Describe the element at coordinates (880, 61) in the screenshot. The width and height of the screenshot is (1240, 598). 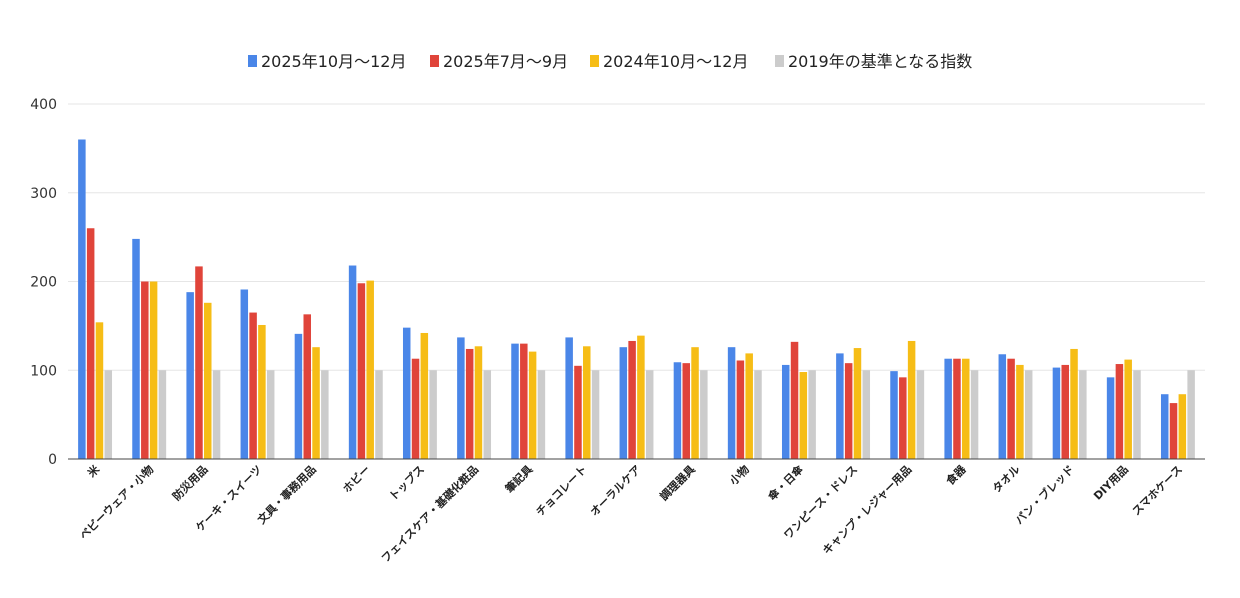
I see `legend-label: 2019年の基準となる指数` at that location.